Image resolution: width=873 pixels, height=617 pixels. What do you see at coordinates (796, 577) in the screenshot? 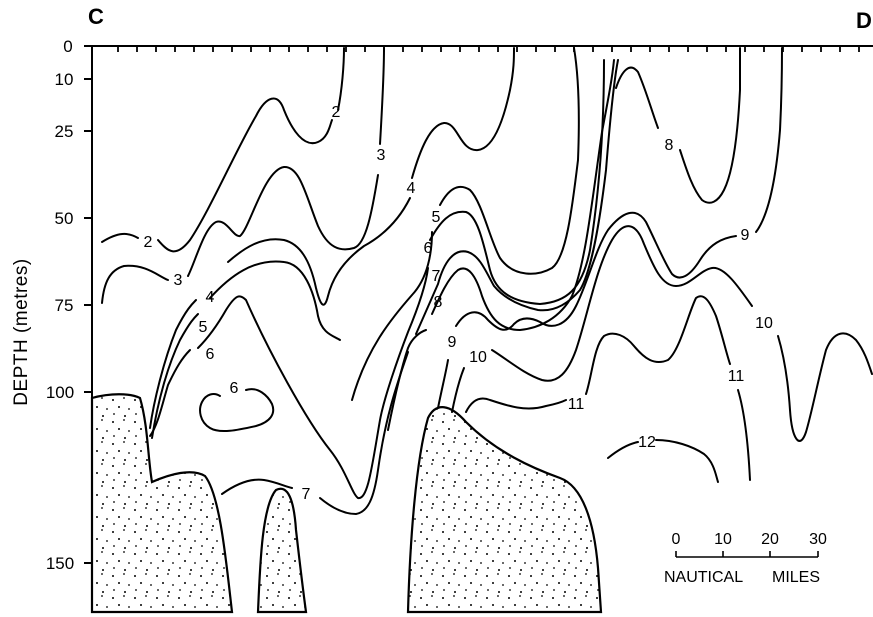
I see `scale-unit-label: MILES` at bounding box center [796, 577].